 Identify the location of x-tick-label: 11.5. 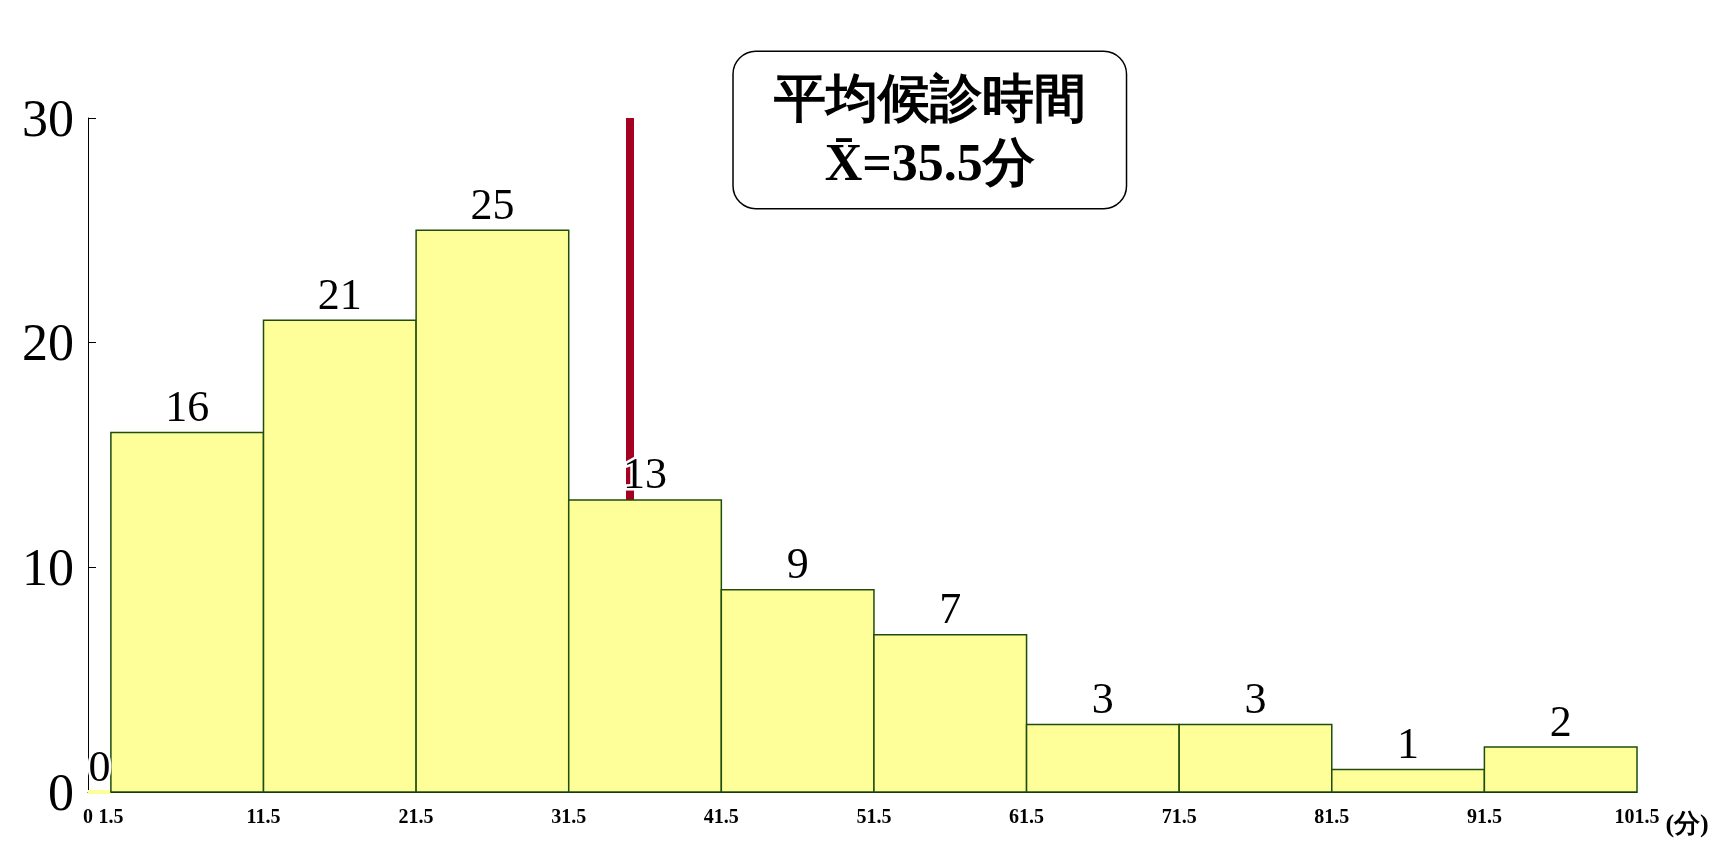
(263, 816).